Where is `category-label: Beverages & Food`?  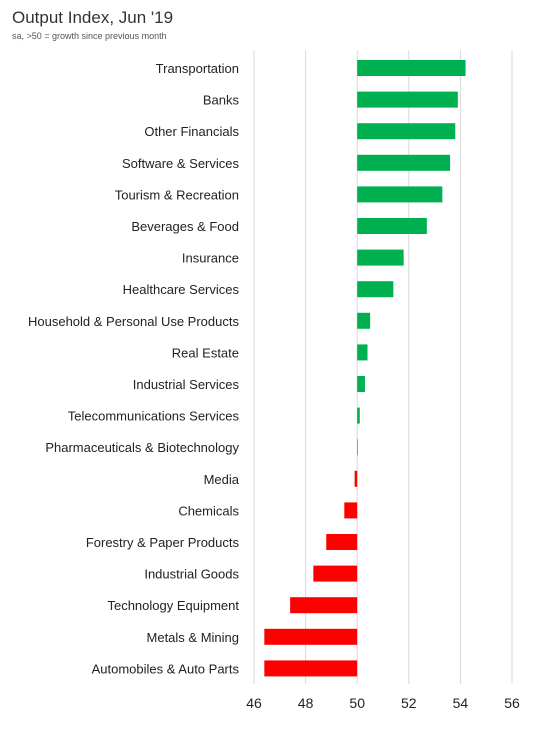
category-label: Beverages & Food is located at coordinates (185, 226).